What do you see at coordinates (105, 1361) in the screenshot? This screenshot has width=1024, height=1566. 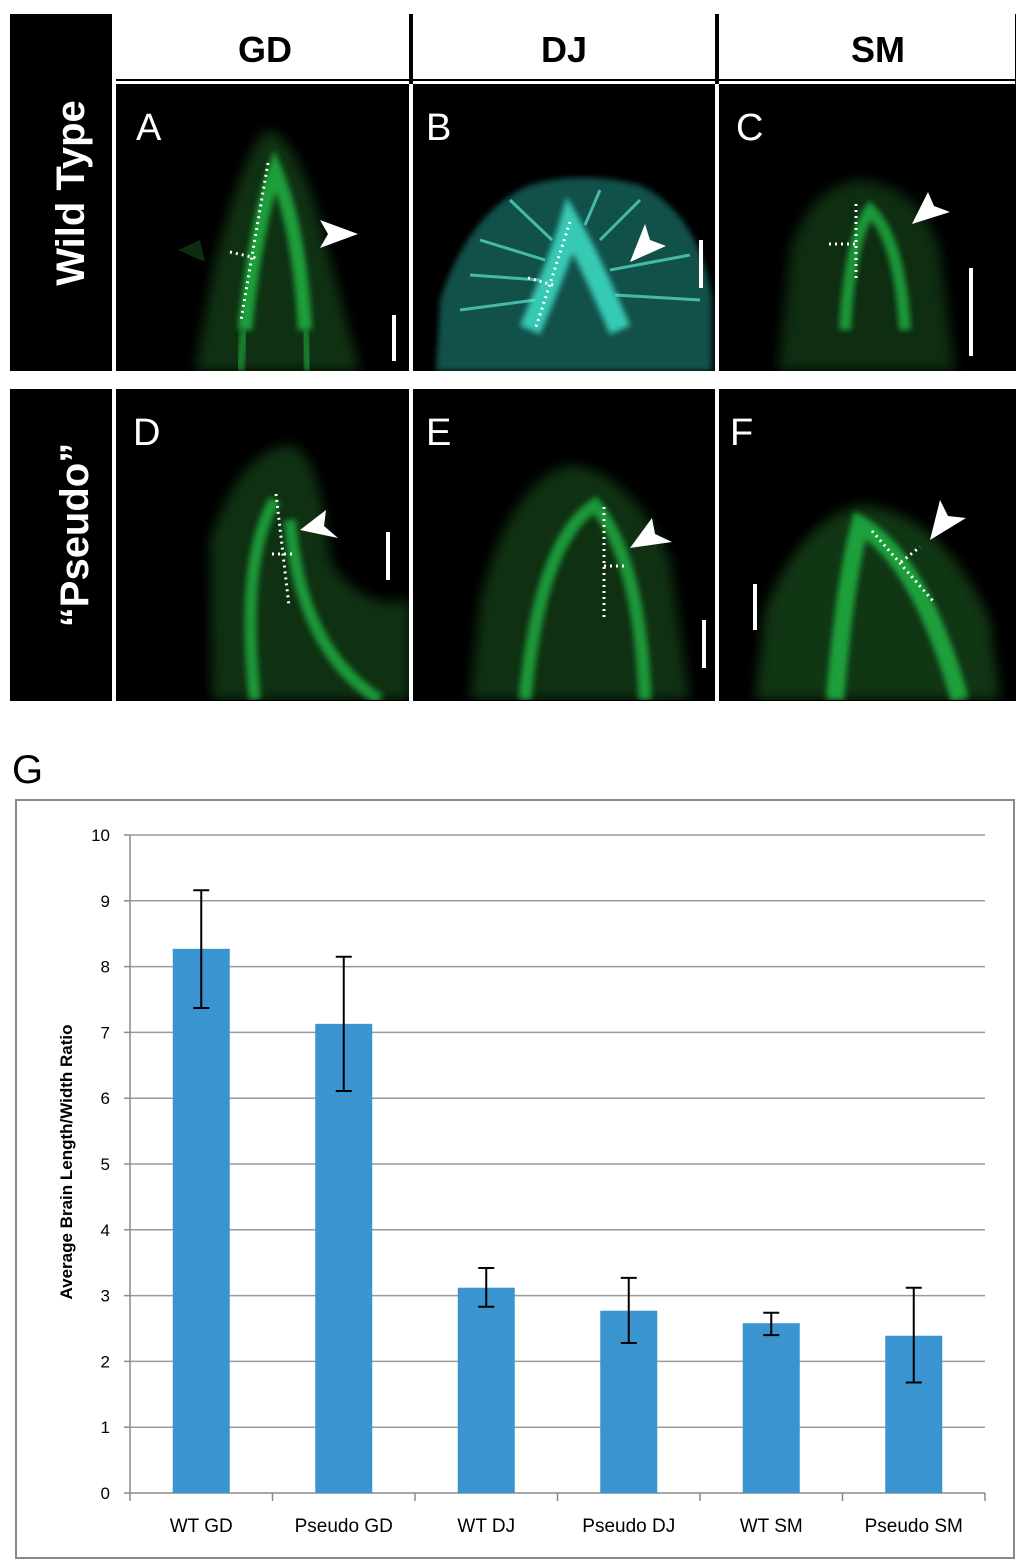 I see `y-tick-label: 2` at bounding box center [105, 1361].